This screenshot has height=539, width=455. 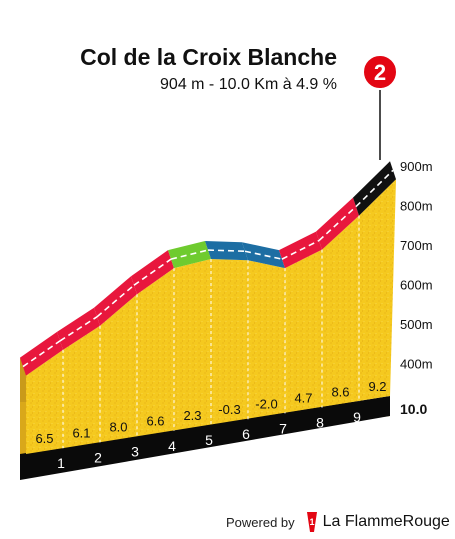 What do you see at coordinates (248, 84) in the screenshot?
I see `climb-summary: 904 m - 10.0 Km à 4.9 %` at bounding box center [248, 84].